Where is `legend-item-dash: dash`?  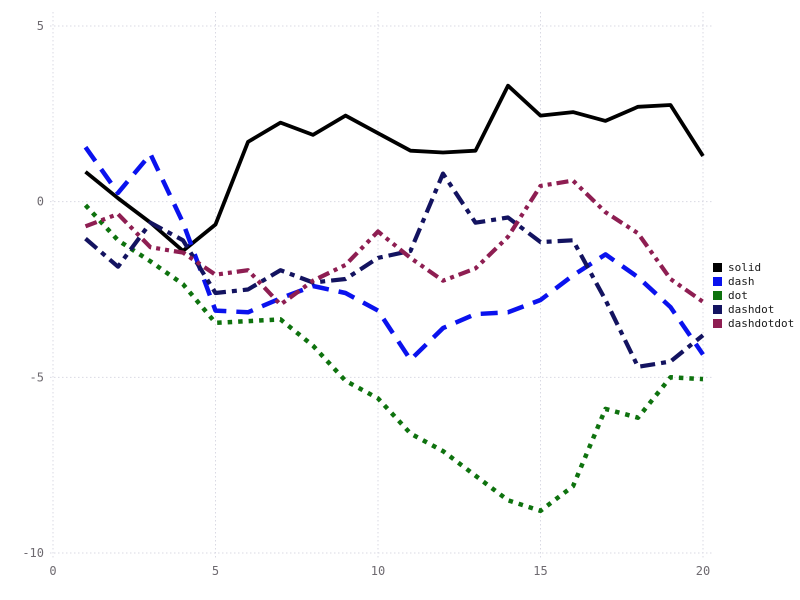
legend-item-dash: dash is located at coordinates (734, 281).